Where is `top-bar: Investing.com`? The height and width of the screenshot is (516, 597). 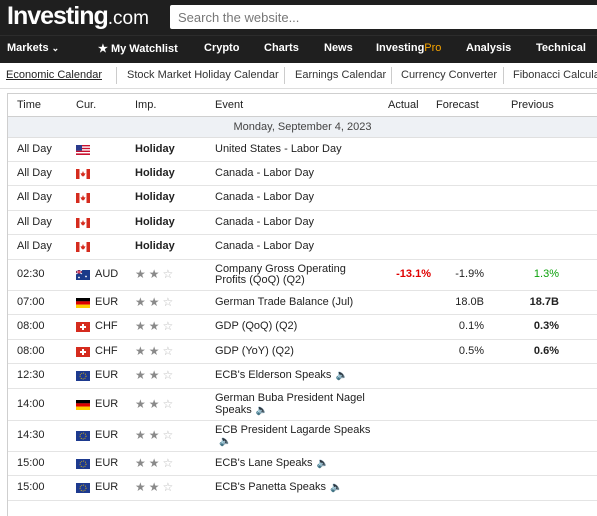 top-bar: Investing.com is located at coordinates (298, 17).